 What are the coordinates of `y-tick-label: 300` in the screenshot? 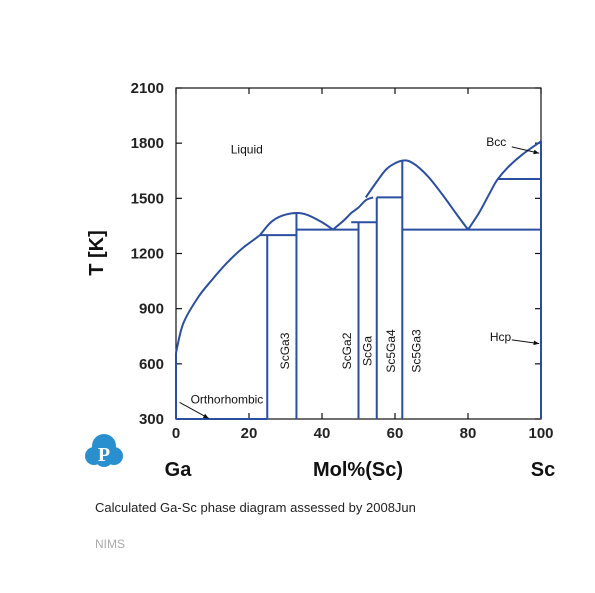 It's located at (151, 419).